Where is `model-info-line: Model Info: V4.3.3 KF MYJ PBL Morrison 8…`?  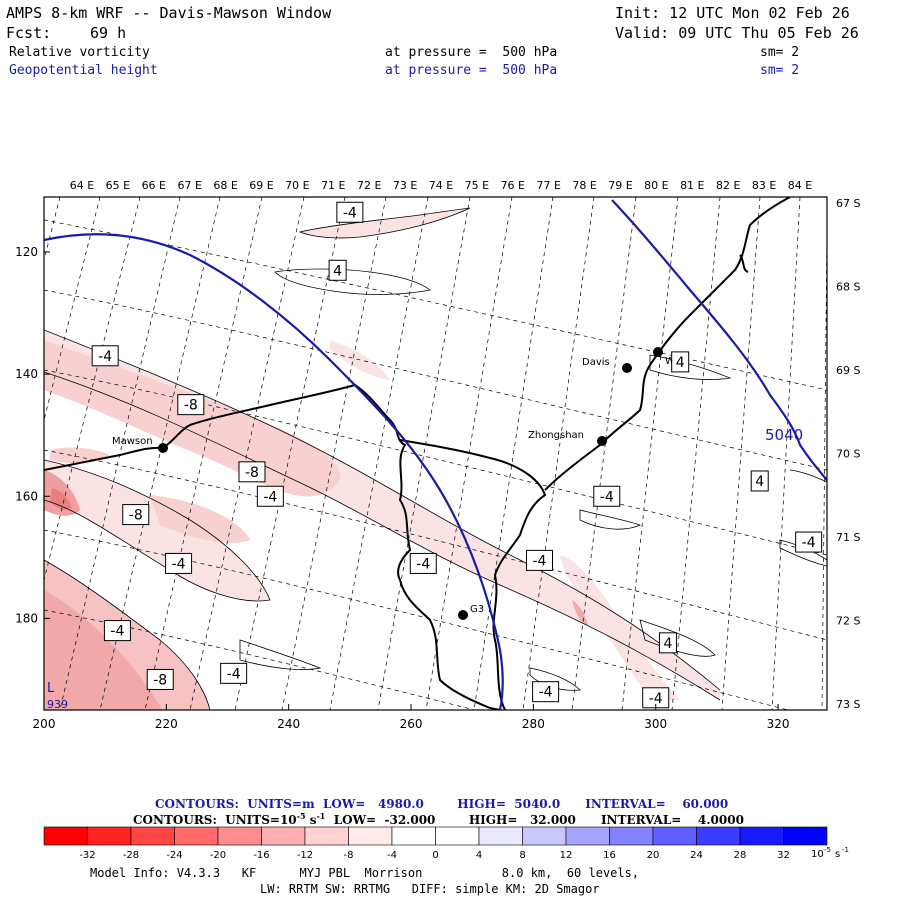
model-info-line: Model Info: V4.3.3 KF MYJ PBL Morrison 8… is located at coordinates (365, 873).